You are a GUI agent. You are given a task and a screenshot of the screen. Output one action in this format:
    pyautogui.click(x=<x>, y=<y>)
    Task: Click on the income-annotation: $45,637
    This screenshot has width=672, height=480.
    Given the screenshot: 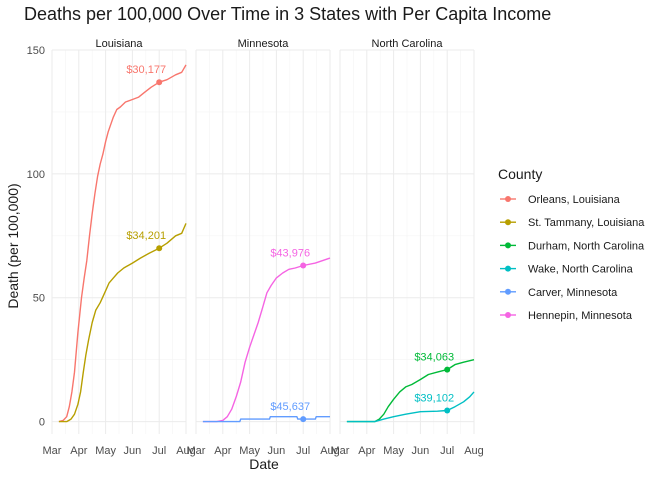 What is the action you would take?
    pyautogui.click(x=290, y=407)
    